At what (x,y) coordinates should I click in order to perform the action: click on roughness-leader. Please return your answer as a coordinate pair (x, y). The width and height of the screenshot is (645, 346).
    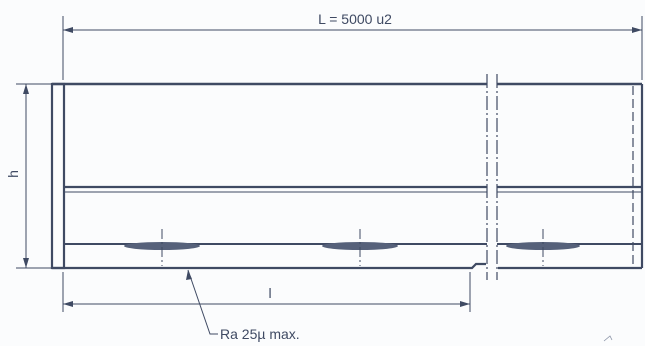
    Looking at the image, I should click on (202, 302).